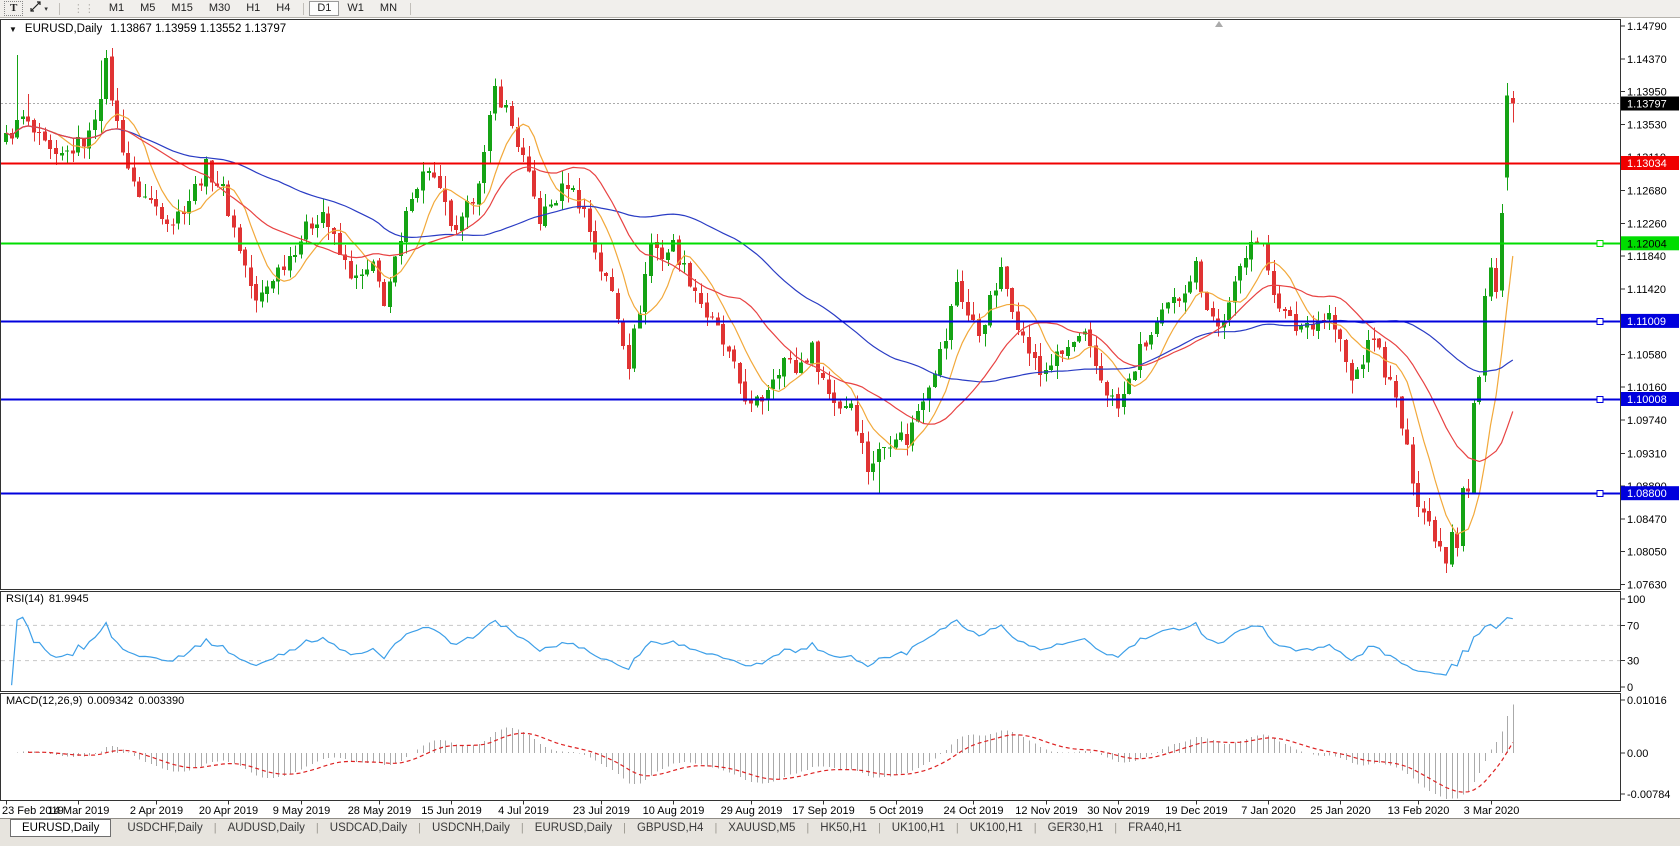  Describe the element at coordinates (1647, 105) in the screenshot. I see `current-price-label: 1.13797` at that location.